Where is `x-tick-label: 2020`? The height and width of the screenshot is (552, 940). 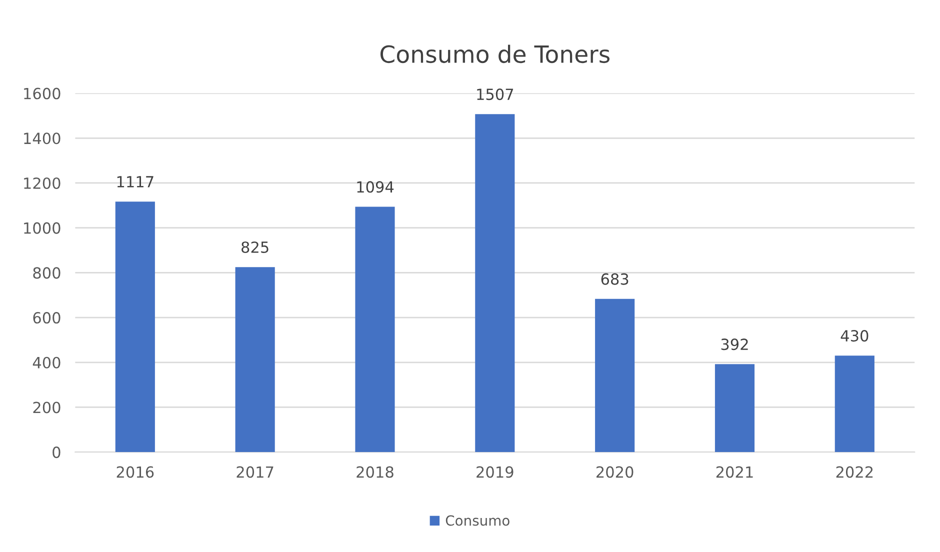
x-tick-label: 2020 is located at coordinates (615, 472).